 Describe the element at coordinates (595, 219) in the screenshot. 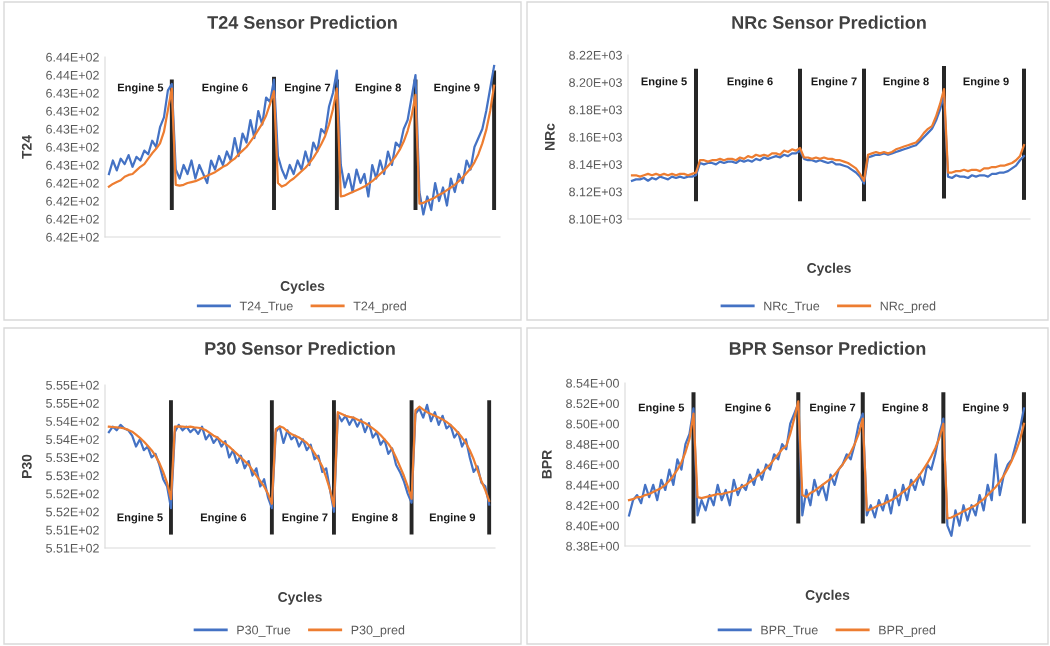

I see `y-tick-label: 8.10E+03` at that location.